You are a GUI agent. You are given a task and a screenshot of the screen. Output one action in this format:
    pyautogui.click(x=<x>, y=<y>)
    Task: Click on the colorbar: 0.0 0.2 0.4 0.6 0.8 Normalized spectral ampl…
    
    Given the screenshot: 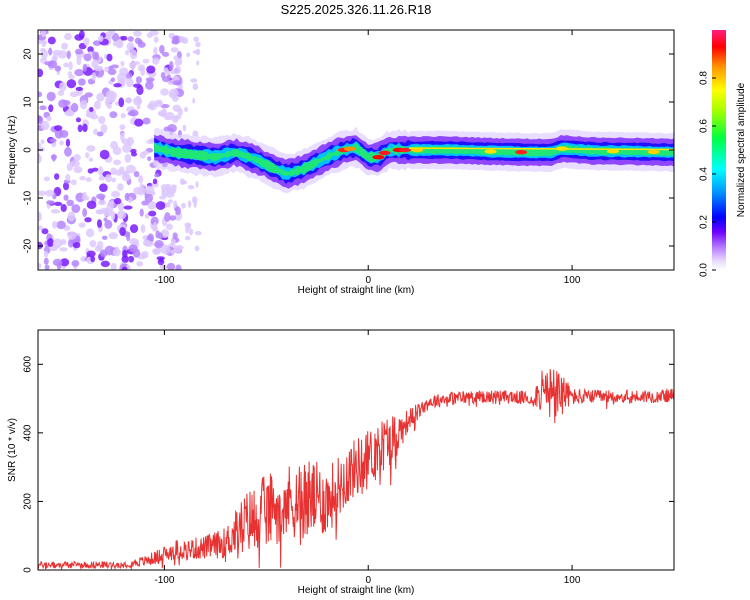 What is the action you would take?
    pyautogui.click(x=723, y=153)
    